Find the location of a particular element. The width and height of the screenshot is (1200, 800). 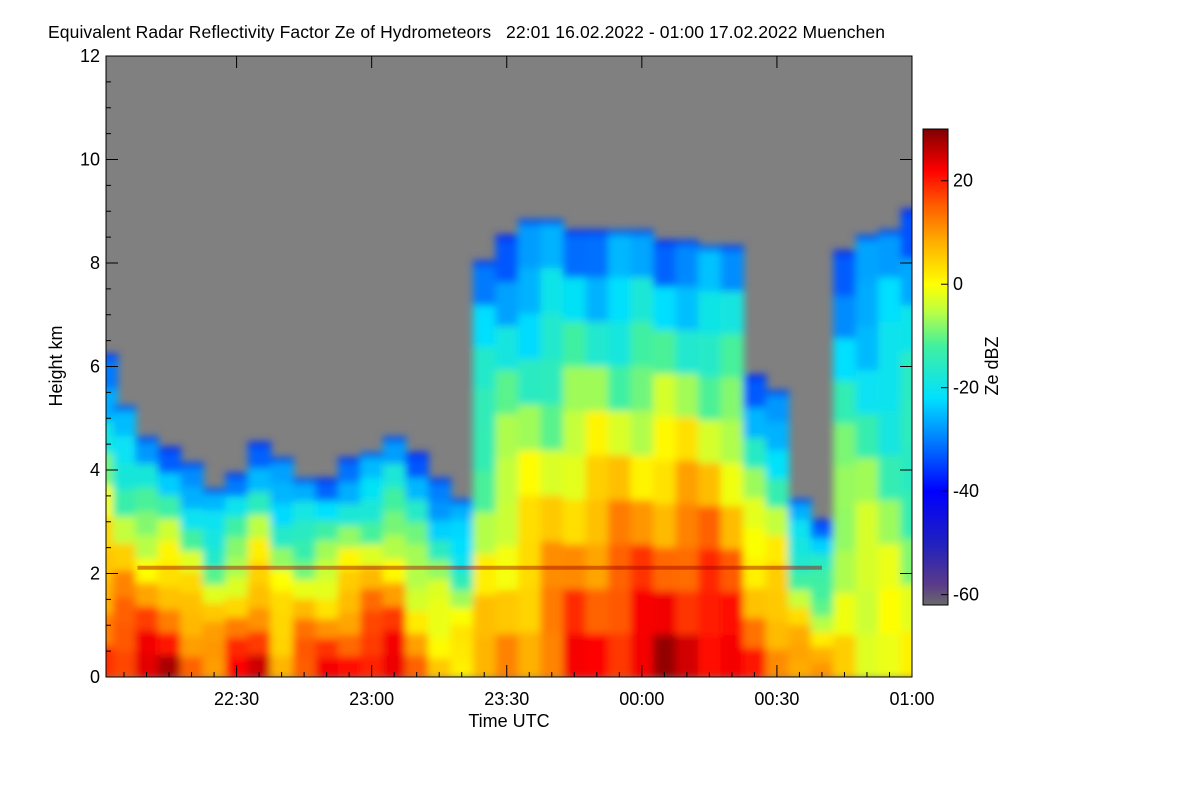

colorbar-tick-label: -40 is located at coordinates (966, 491).